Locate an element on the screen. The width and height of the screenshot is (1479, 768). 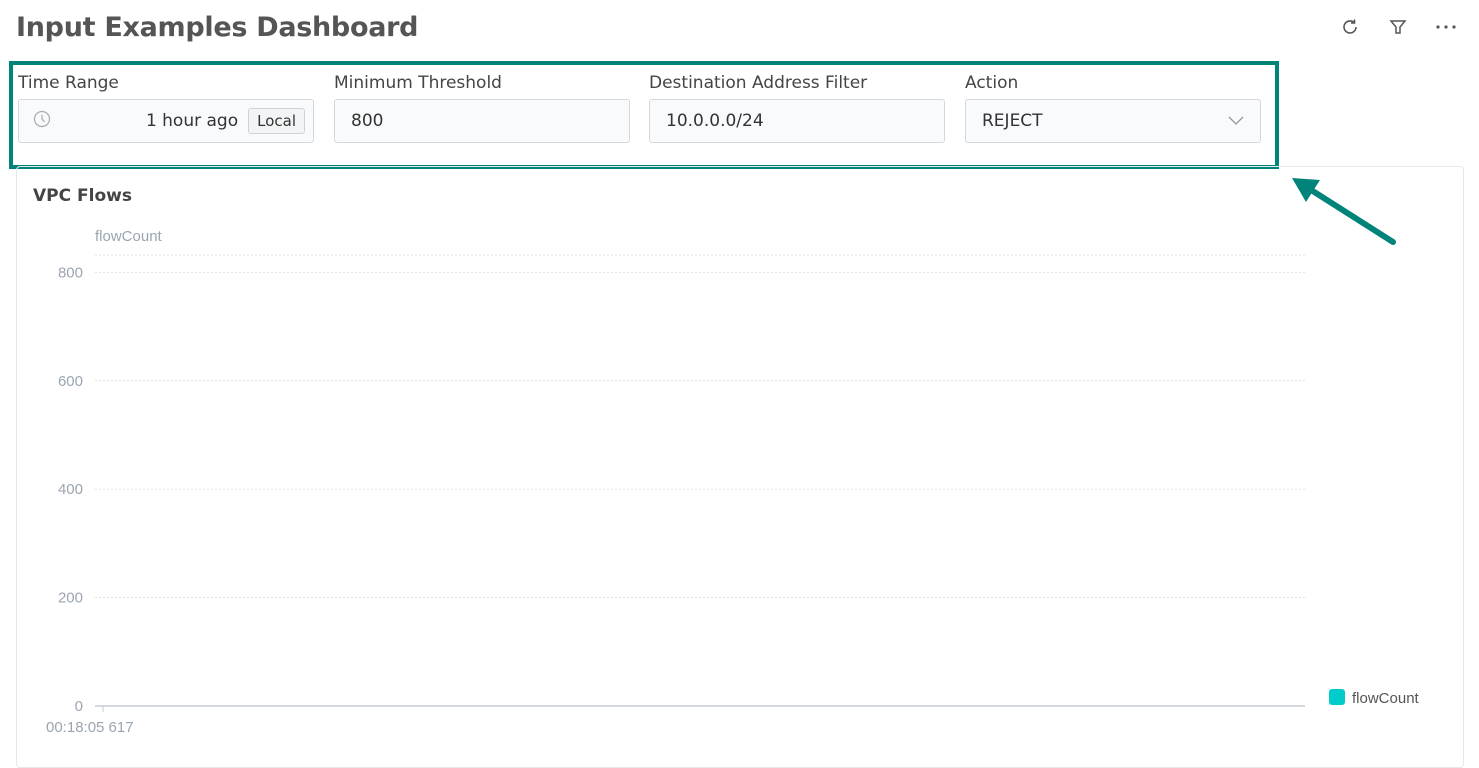
chevron-down-icon is located at coordinates (1236, 121).